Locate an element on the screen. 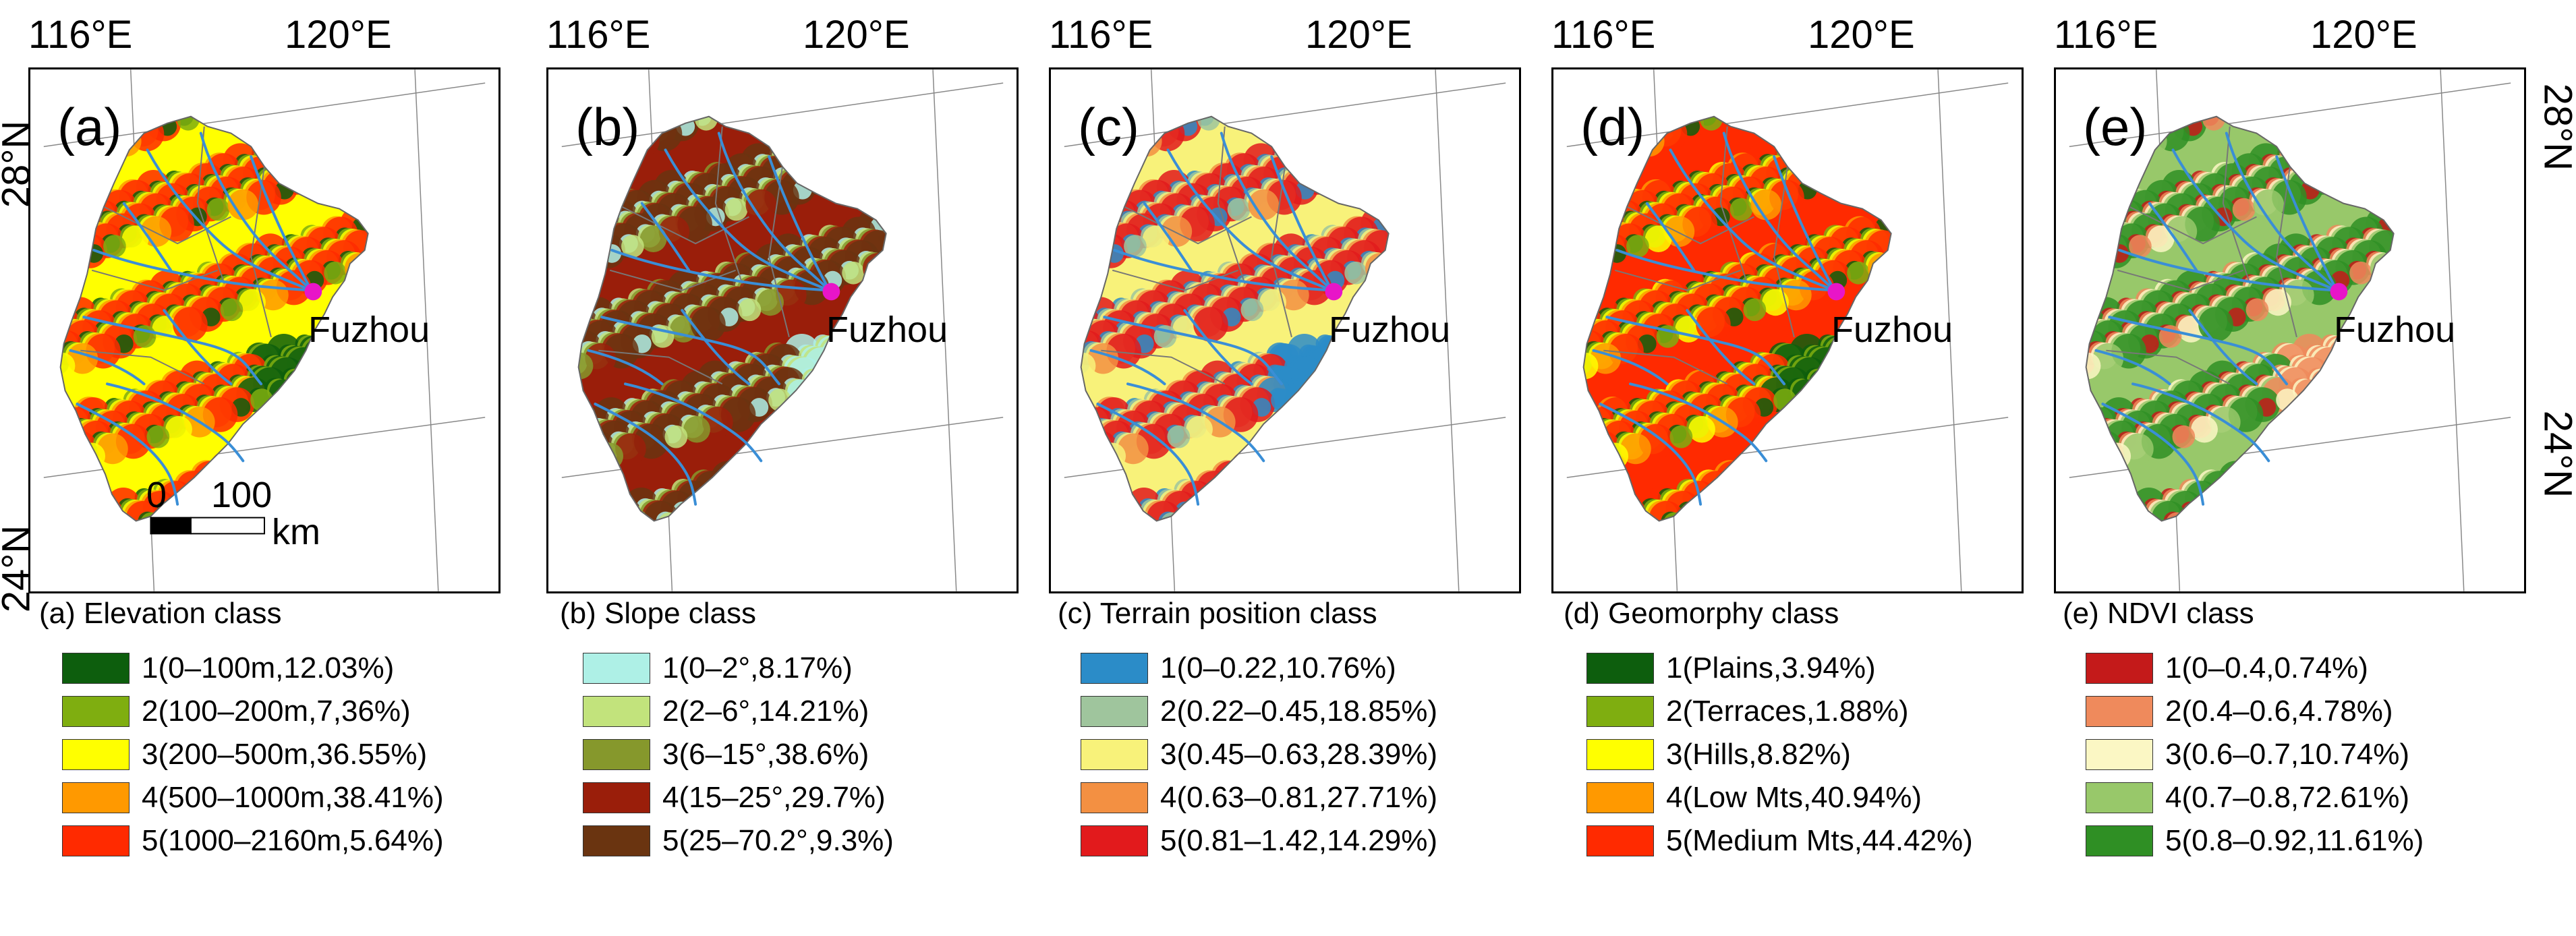 Image resolution: width=2576 pixels, height=936 pixels. legend-title-d: (d) Geomorphy class is located at coordinates (1701, 613).